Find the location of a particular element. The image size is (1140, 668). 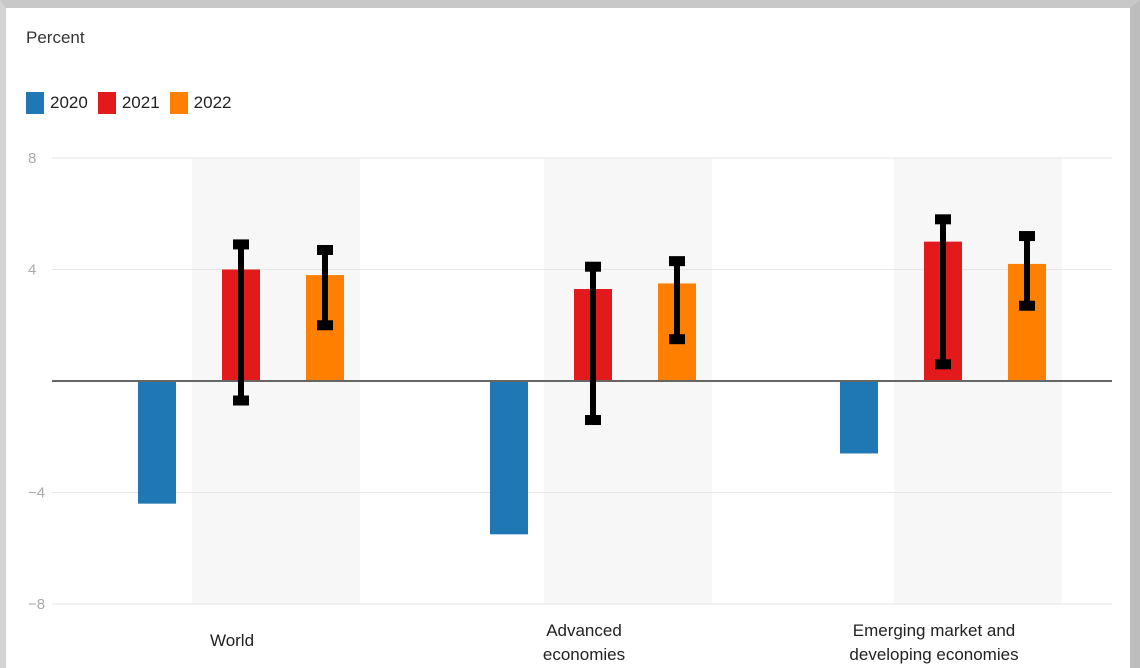

legend-item-2022: 2022 is located at coordinates (200, 103).